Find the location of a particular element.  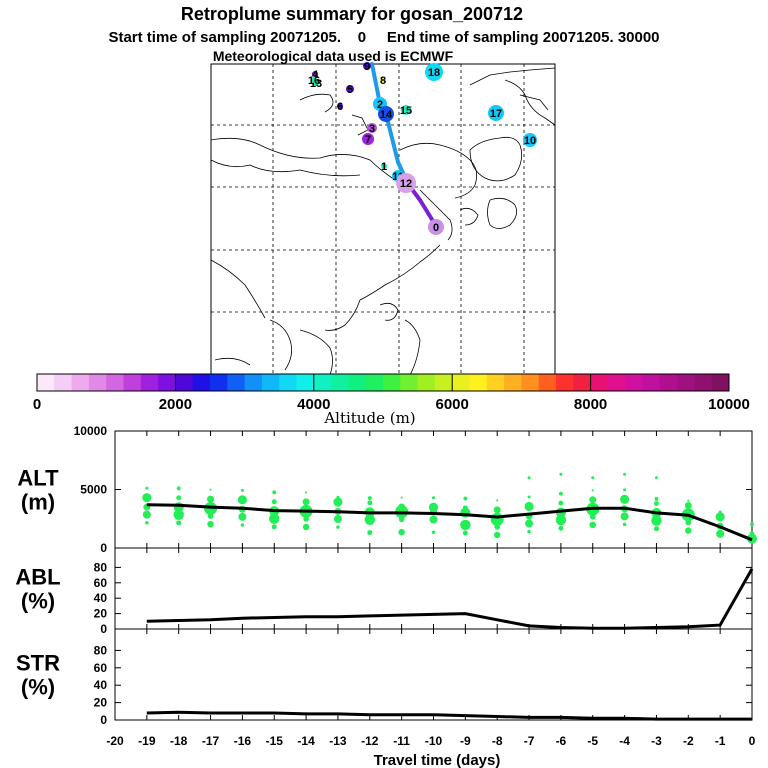

panel-label-alt: ALT is located at coordinates (38, 478).